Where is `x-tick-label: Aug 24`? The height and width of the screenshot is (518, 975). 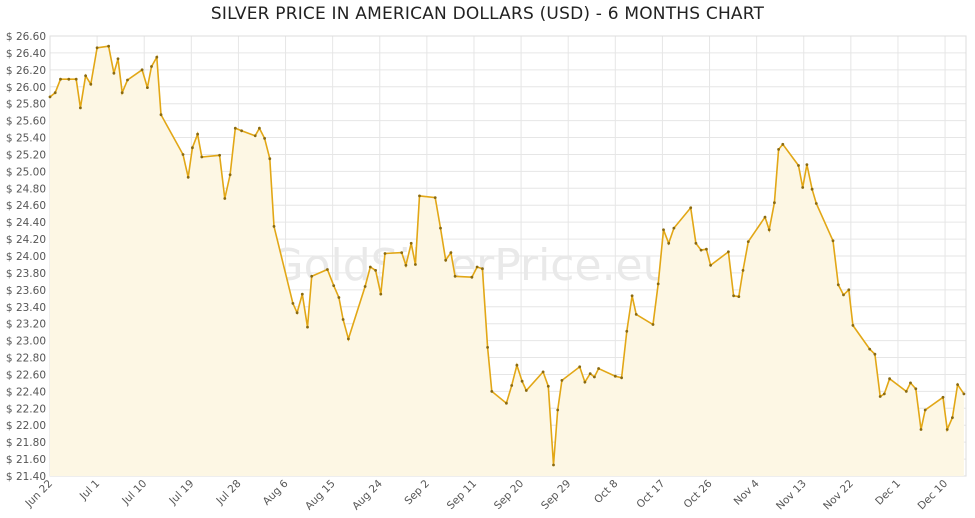
x-tick-label: Aug 24 is located at coordinates (367, 494).